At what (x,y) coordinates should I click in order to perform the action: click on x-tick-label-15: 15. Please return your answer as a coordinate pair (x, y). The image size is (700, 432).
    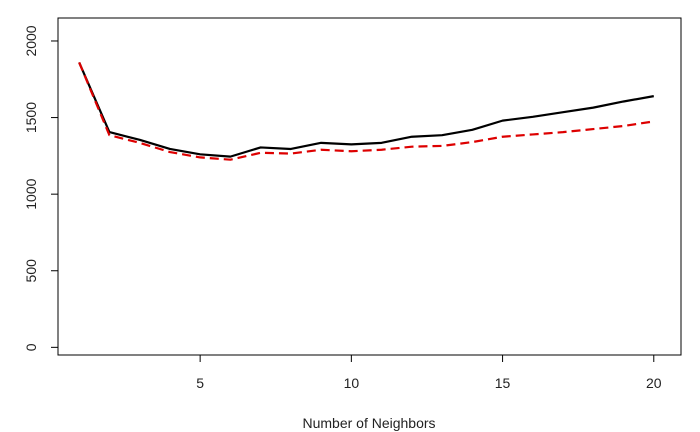
    Looking at the image, I should click on (503, 383).